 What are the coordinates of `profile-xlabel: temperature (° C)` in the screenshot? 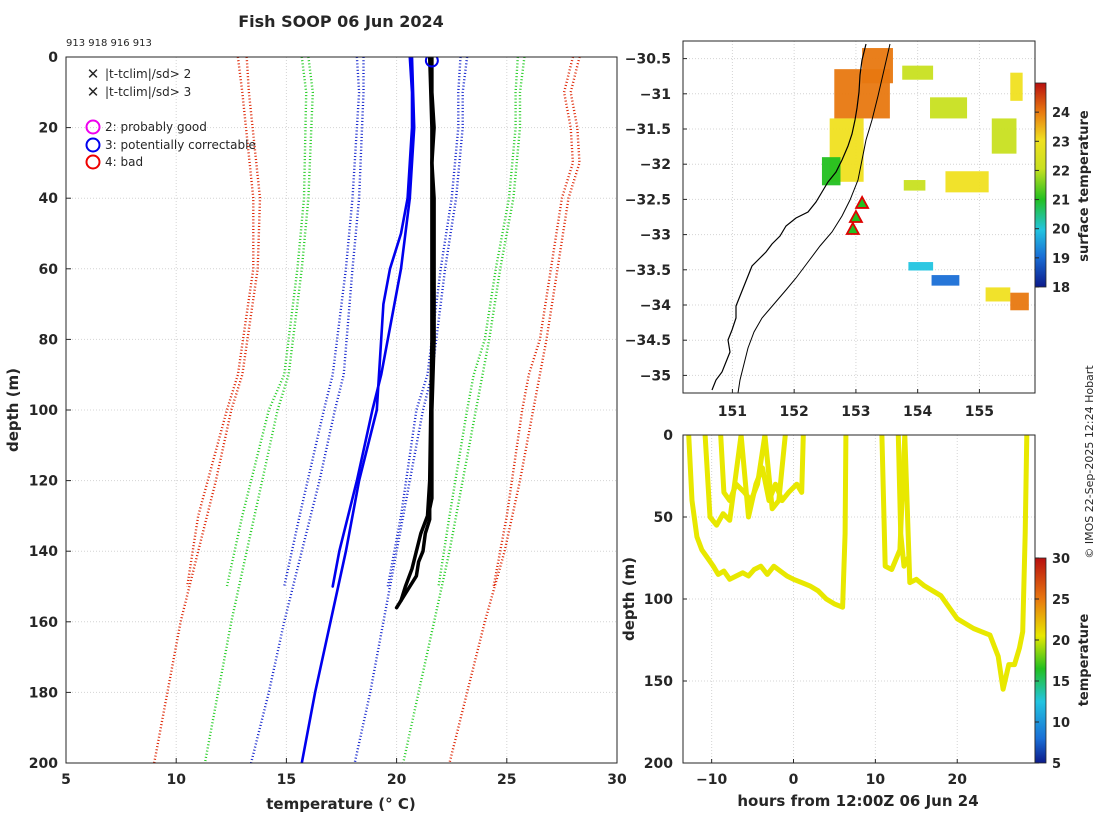 It's located at (341, 804).